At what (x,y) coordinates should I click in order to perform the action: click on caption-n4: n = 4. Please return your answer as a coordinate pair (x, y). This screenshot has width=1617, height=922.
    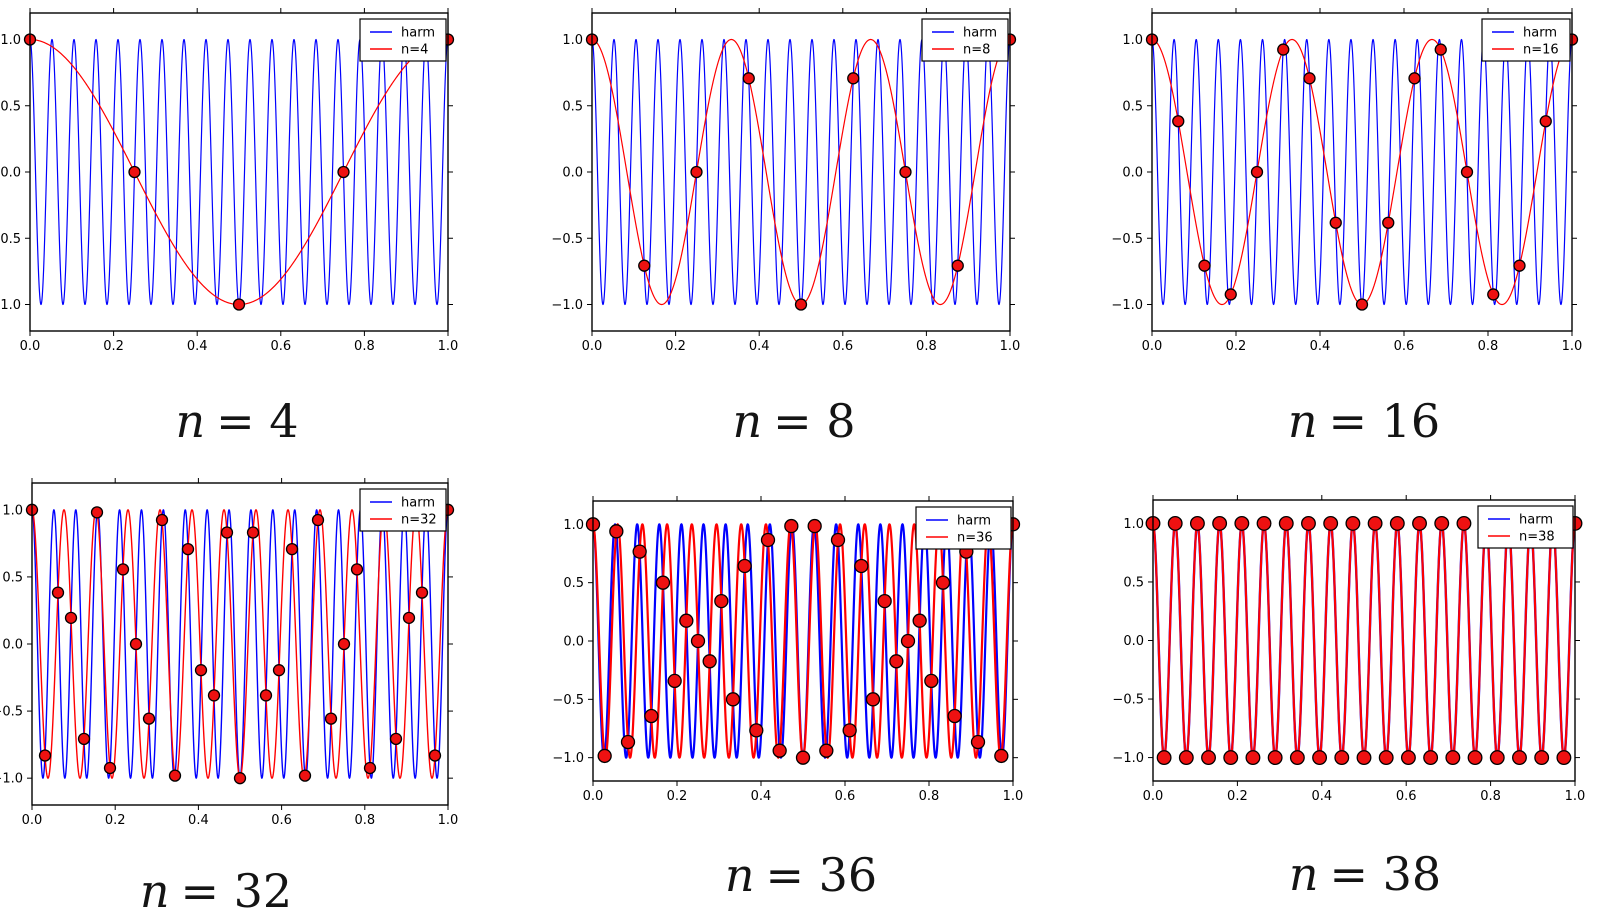
    Looking at the image, I should click on (236, 421).